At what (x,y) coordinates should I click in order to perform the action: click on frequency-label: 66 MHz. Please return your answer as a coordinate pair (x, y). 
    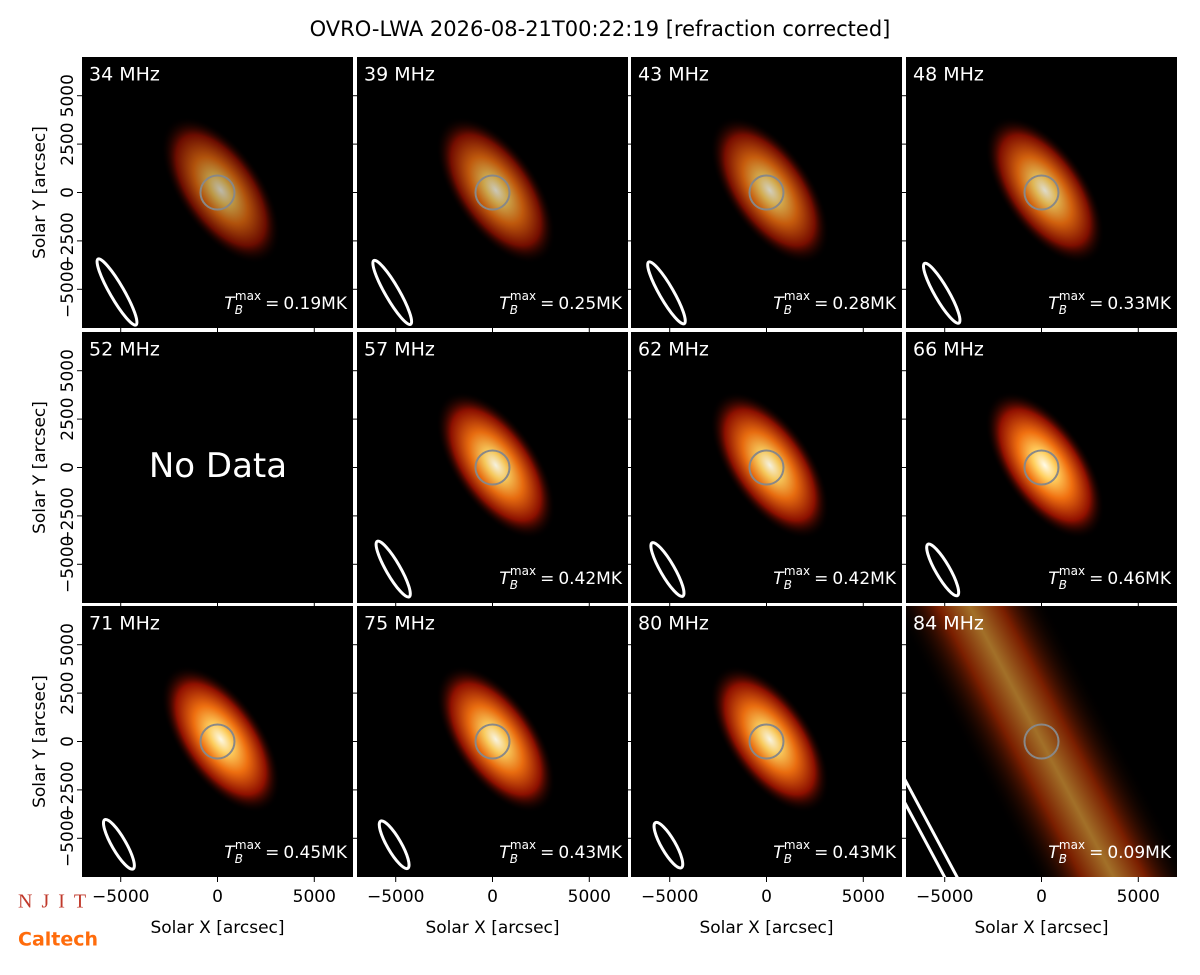
    Looking at the image, I should click on (948, 350).